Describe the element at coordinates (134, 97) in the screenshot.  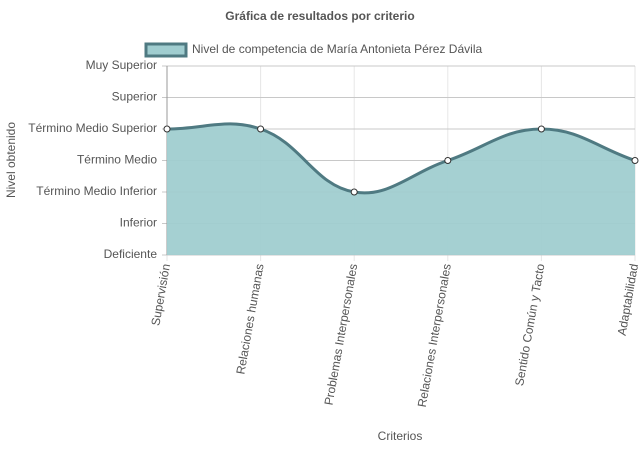
I see `y-tick-label: Superior` at that location.